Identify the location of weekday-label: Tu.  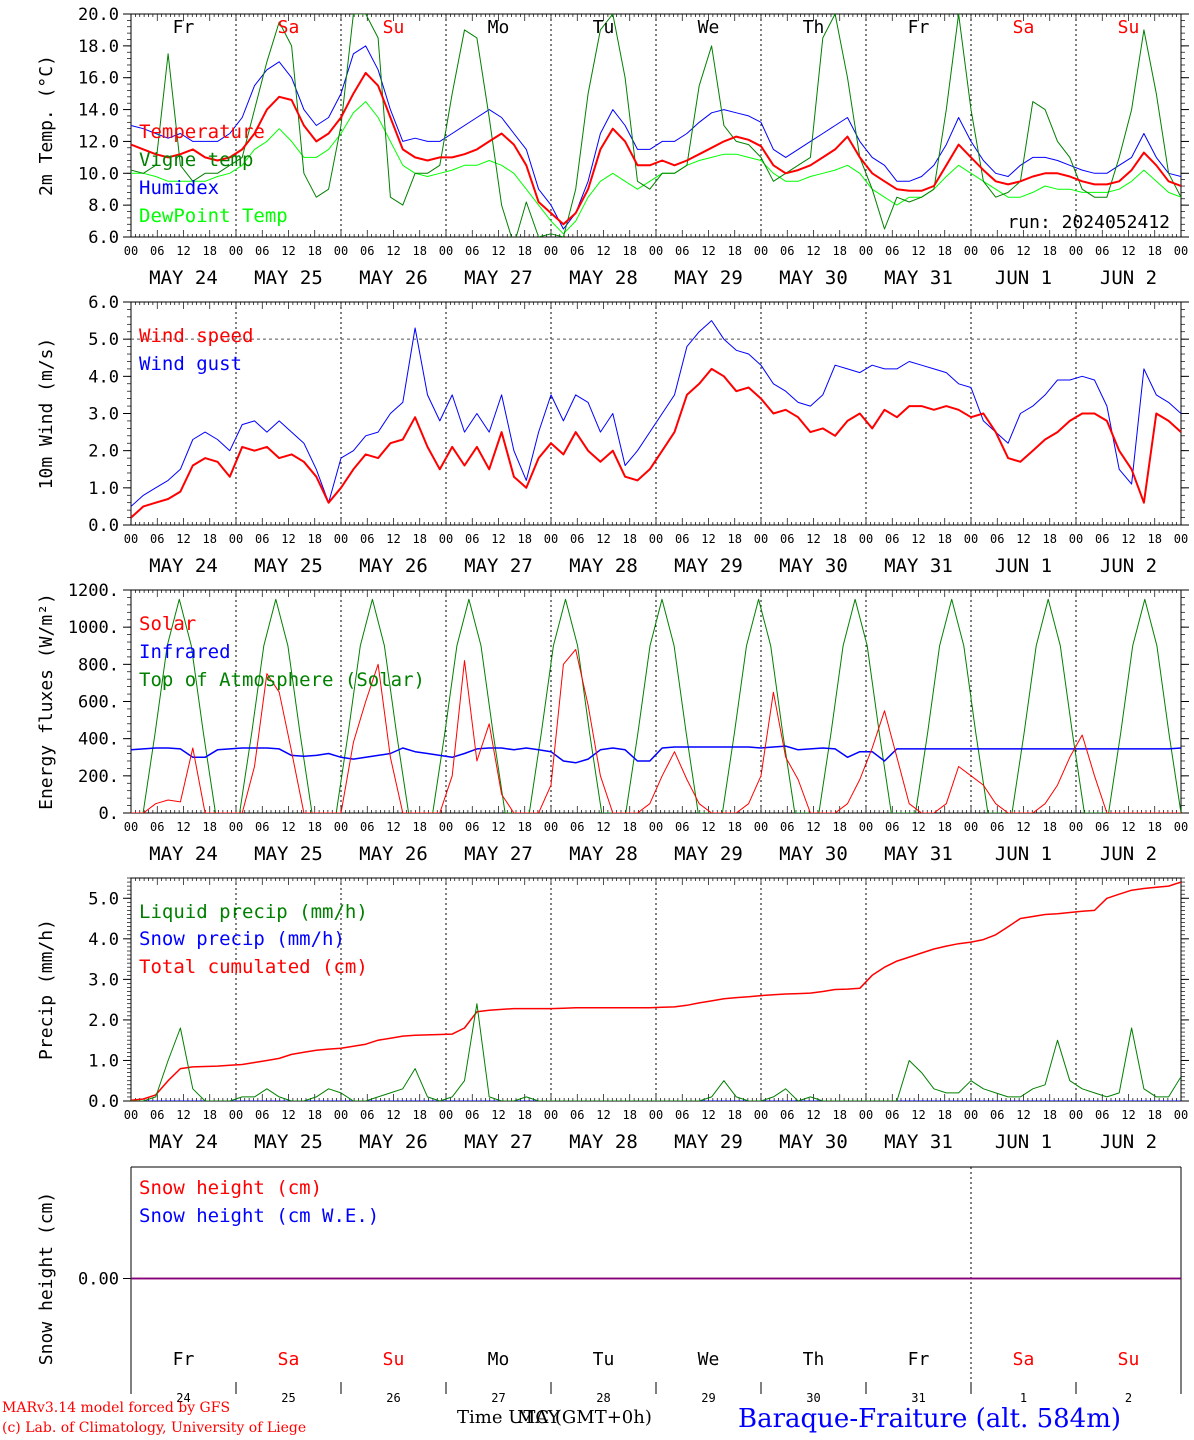
(604, 1359).